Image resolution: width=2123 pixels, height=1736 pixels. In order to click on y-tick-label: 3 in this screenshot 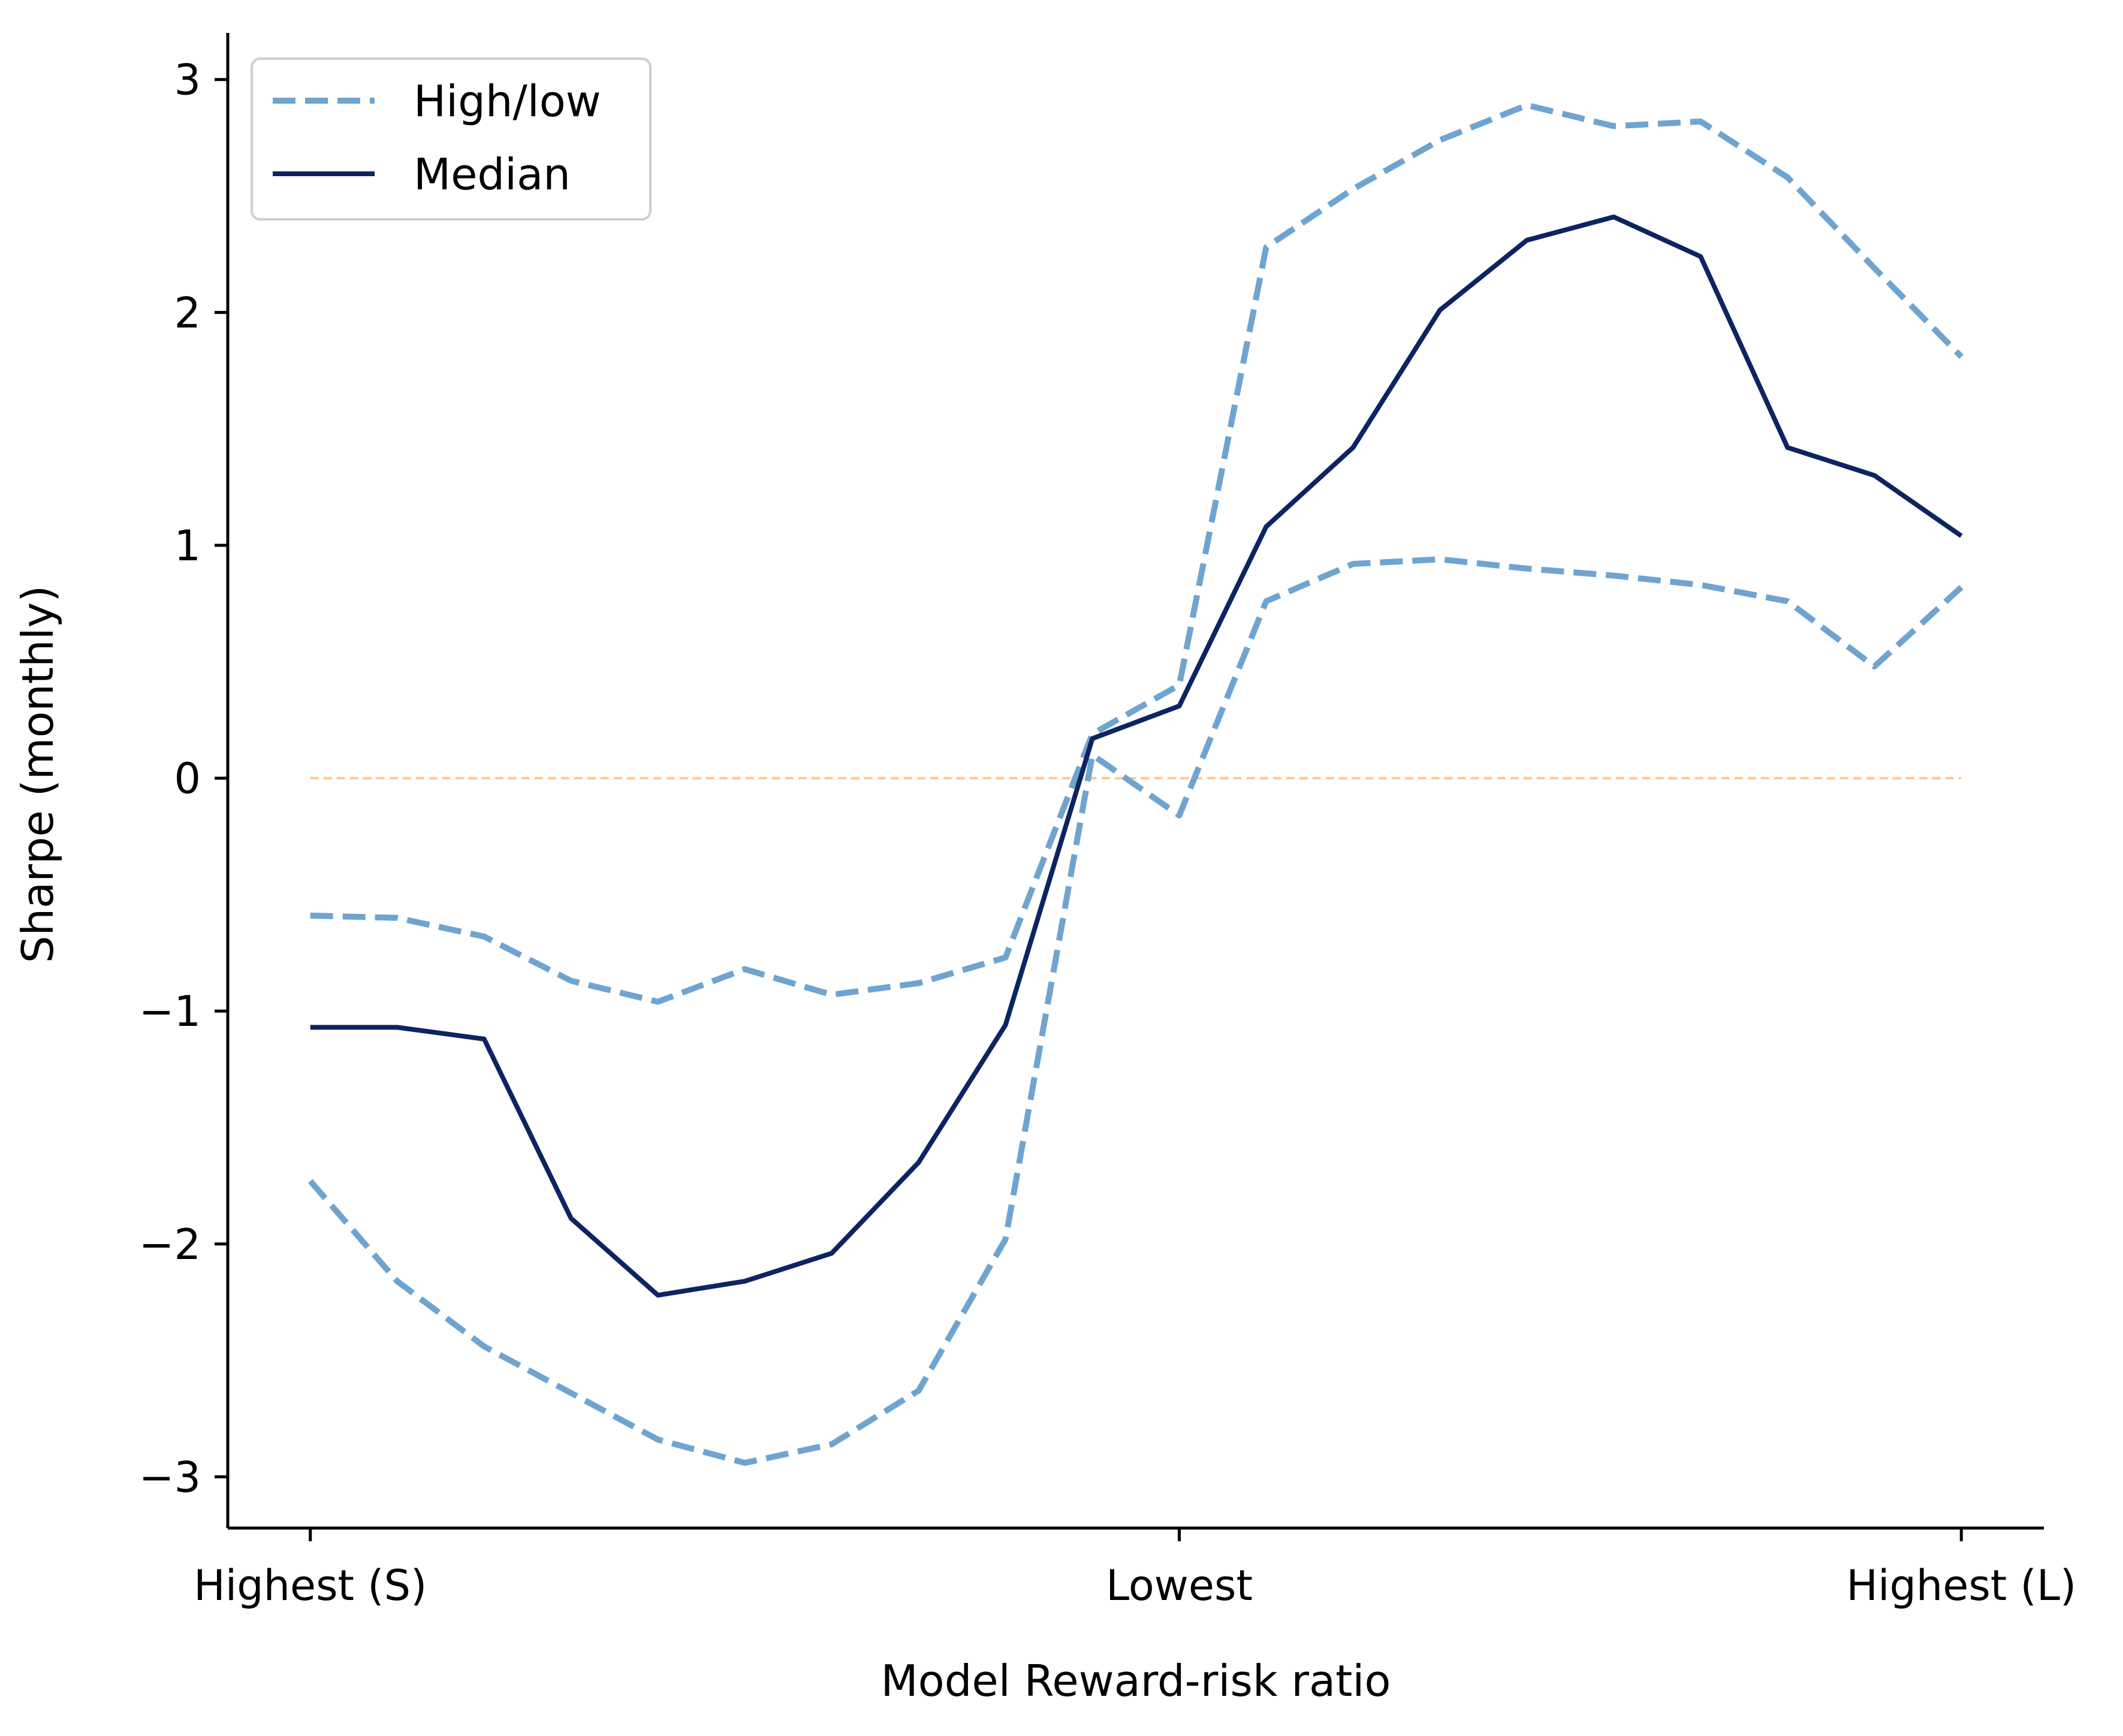, I will do `click(187, 80)`.